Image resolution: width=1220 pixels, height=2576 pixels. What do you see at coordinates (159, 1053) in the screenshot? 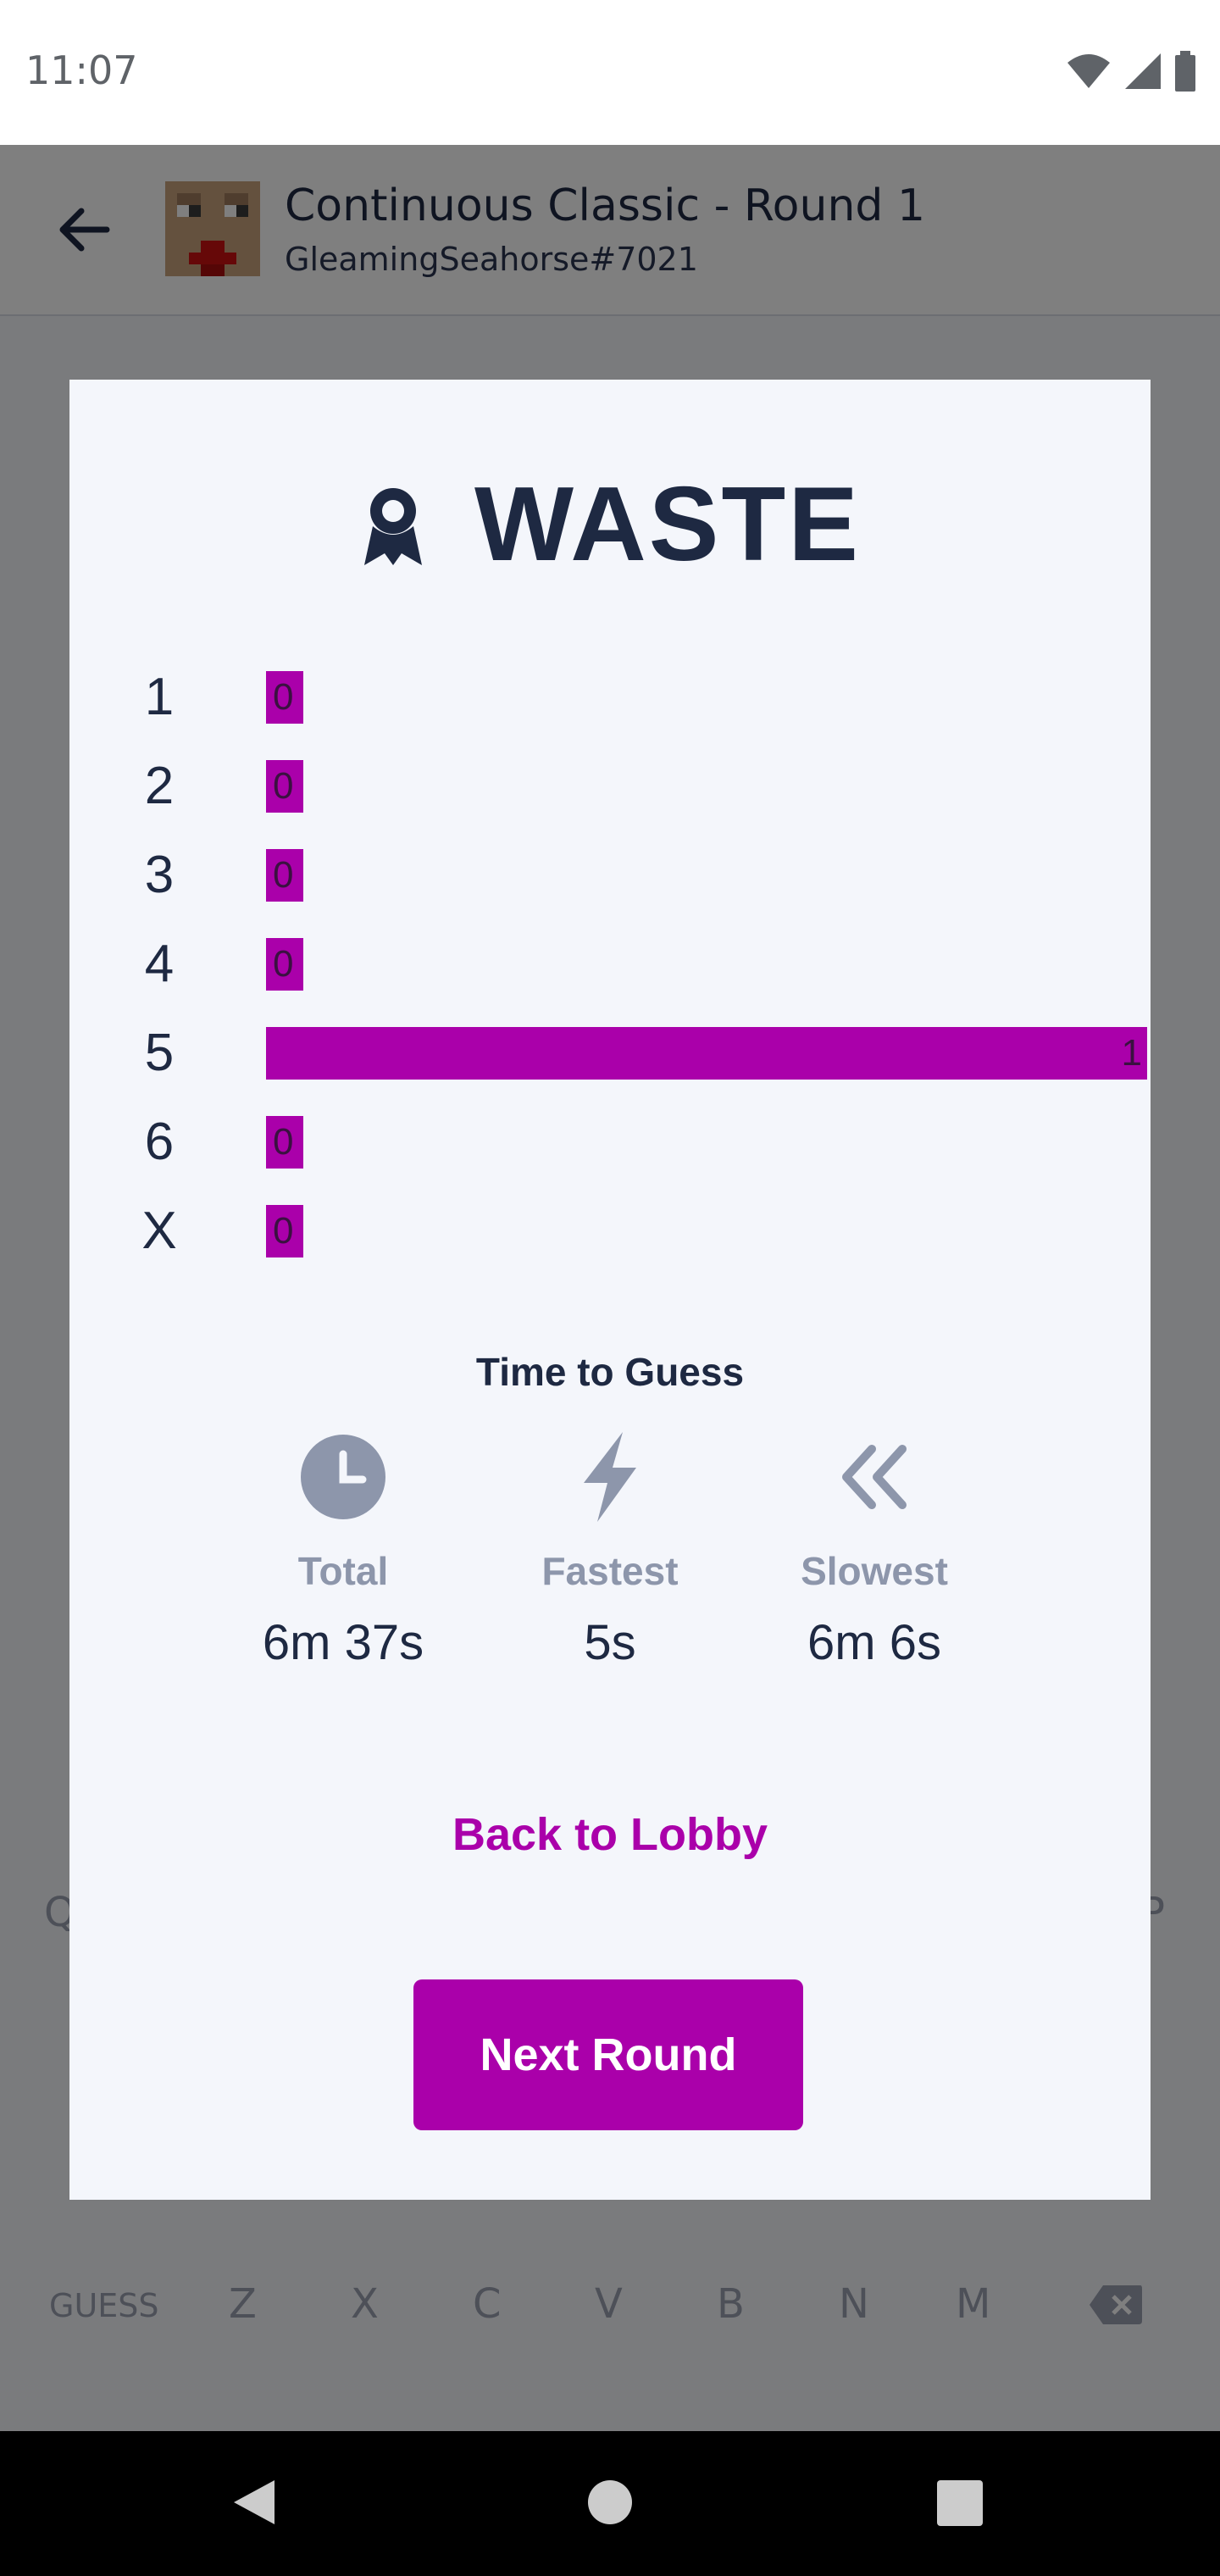
I see `distribution-label: 5` at bounding box center [159, 1053].